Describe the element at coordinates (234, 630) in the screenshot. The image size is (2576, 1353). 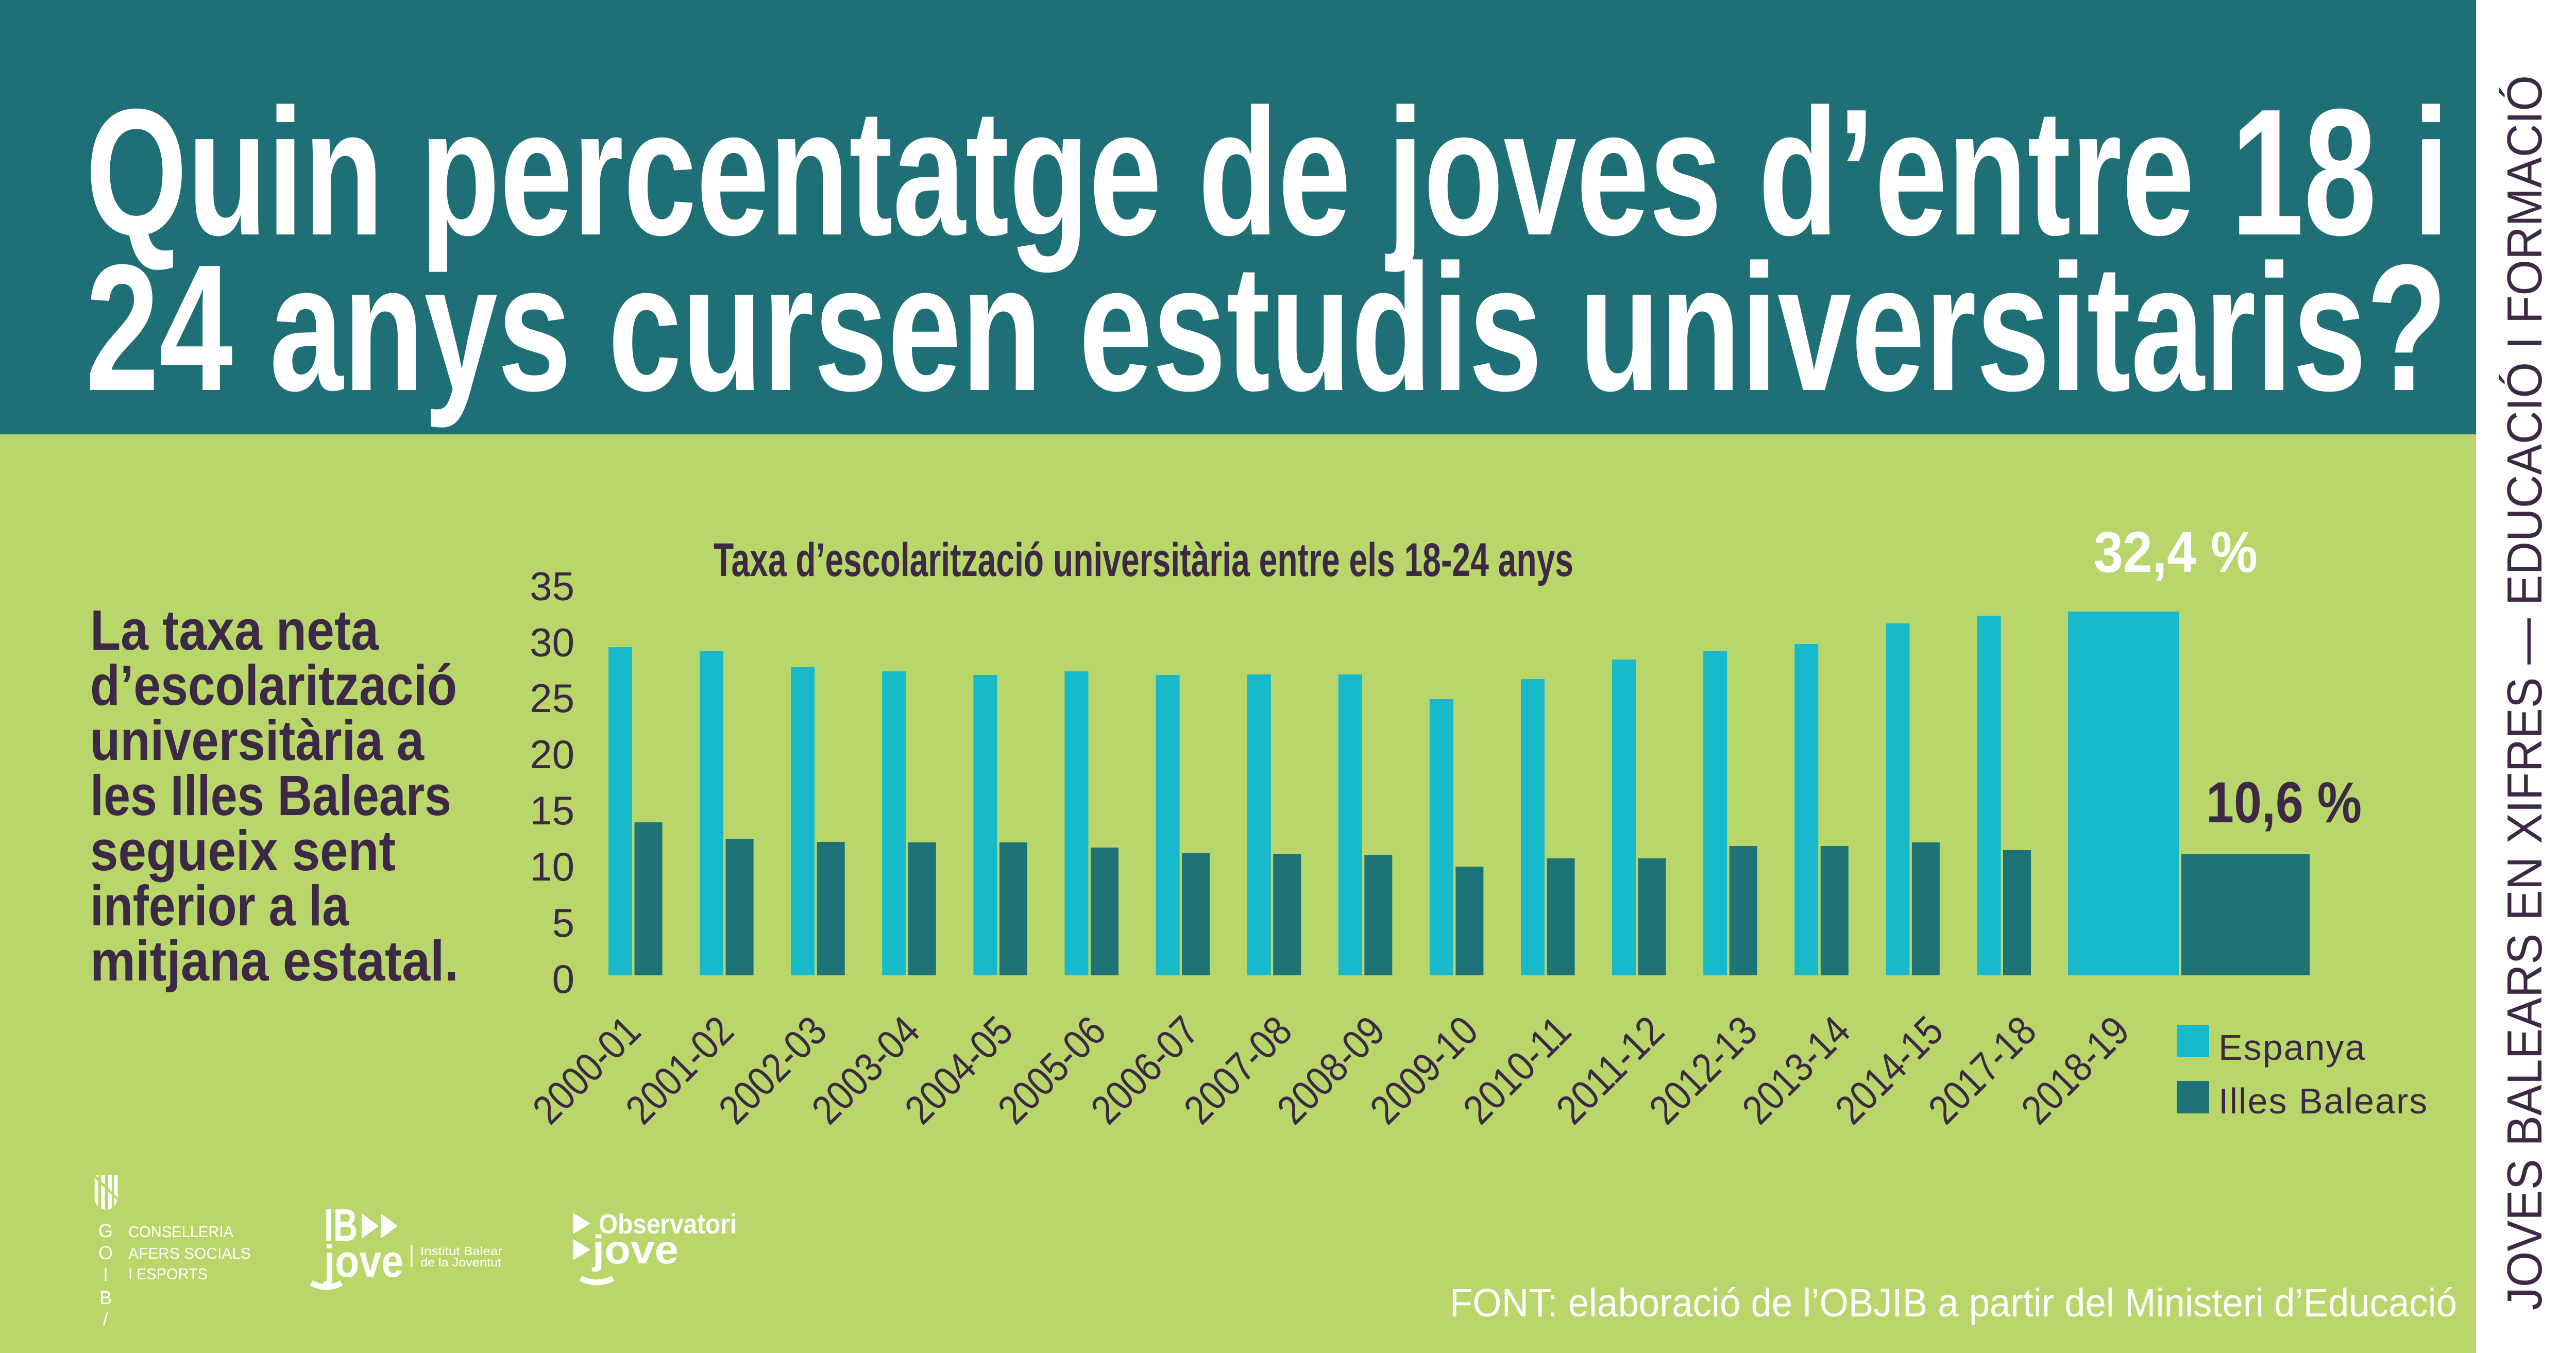
I see `svg-text: La taxa neta` at that location.